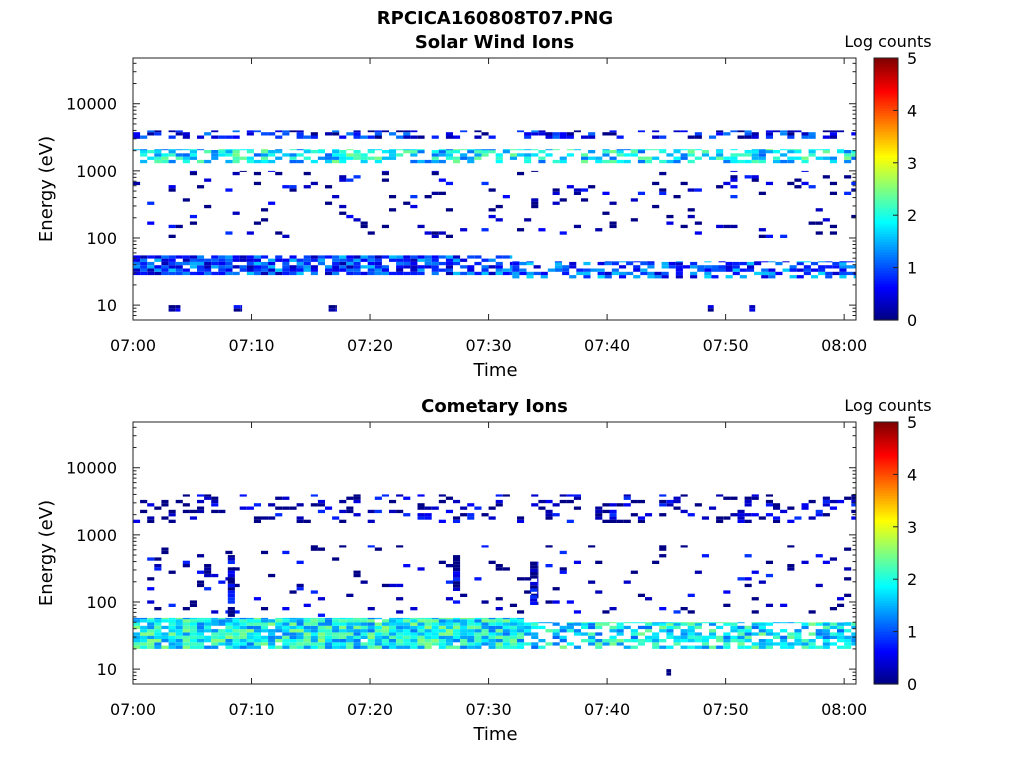  I want to click on figure-title: RPCICA160808T07.PNG, so click(495, 18).